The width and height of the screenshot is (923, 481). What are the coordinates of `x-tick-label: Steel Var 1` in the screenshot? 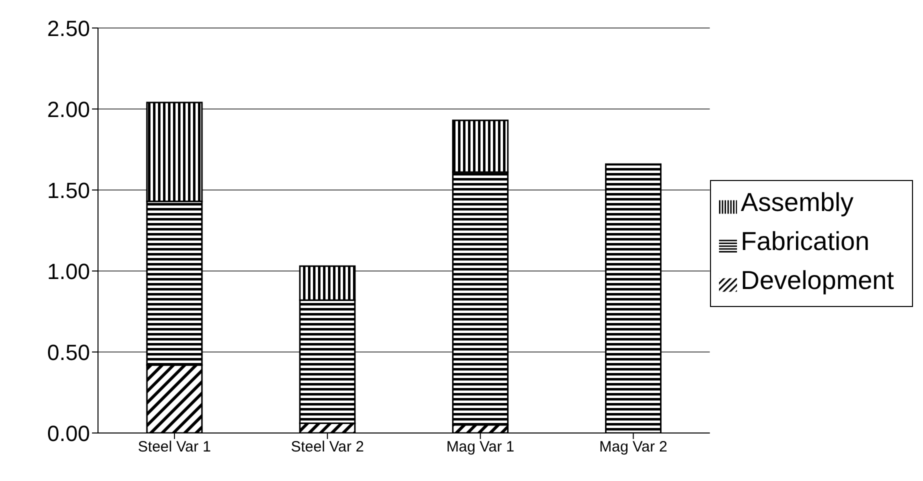 It's located at (175, 447).